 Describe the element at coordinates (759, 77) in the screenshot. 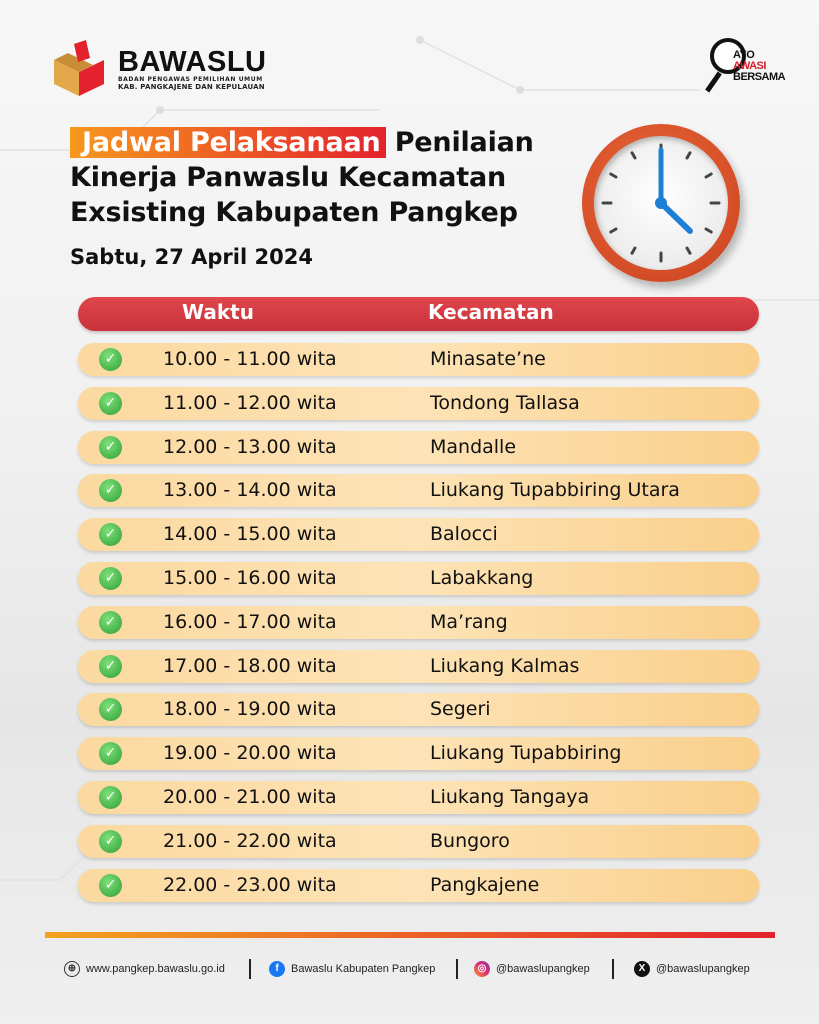

I see `campaign-line3: BERSAMA` at that location.